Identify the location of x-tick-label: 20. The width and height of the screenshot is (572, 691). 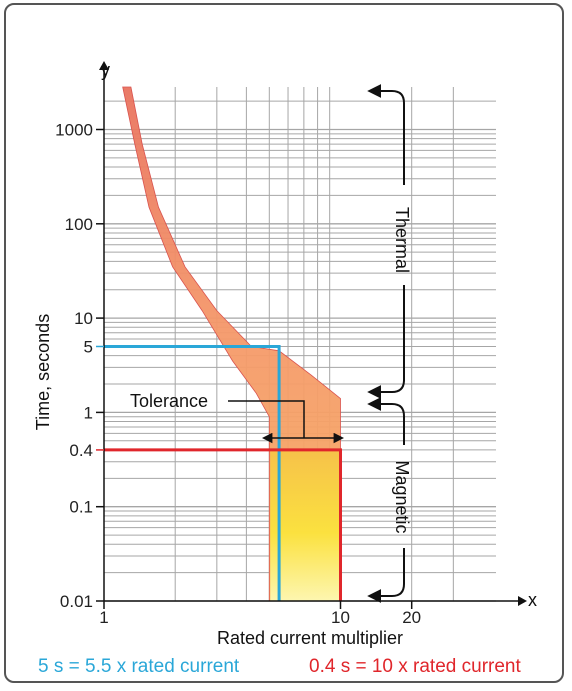
(411, 617).